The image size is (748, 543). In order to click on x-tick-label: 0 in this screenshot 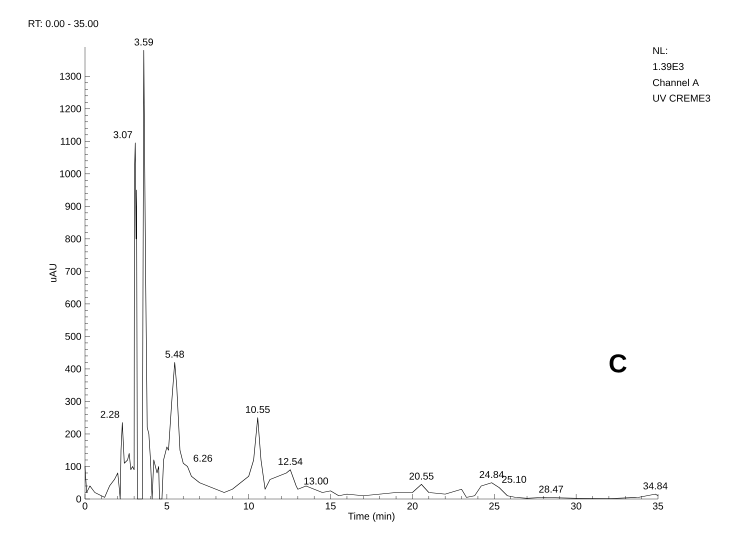, I will do `click(85, 506)`.